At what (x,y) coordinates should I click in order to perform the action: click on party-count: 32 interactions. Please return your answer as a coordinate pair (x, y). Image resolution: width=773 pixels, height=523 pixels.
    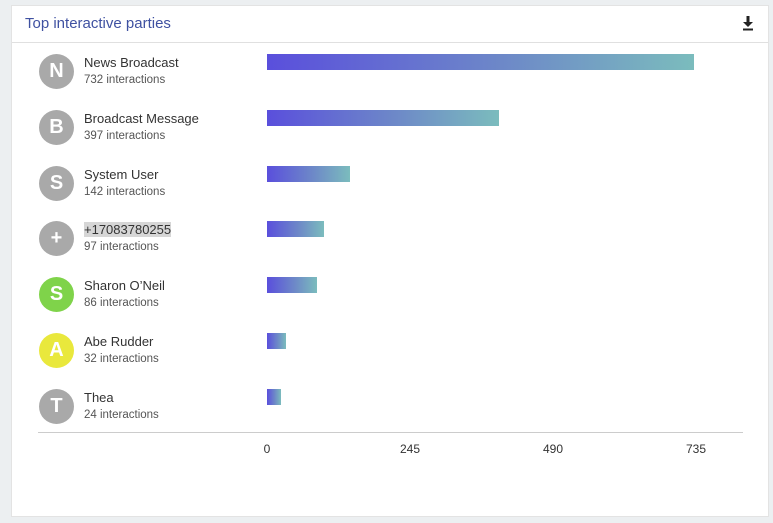
    Looking at the image, I should click on (121, 359).